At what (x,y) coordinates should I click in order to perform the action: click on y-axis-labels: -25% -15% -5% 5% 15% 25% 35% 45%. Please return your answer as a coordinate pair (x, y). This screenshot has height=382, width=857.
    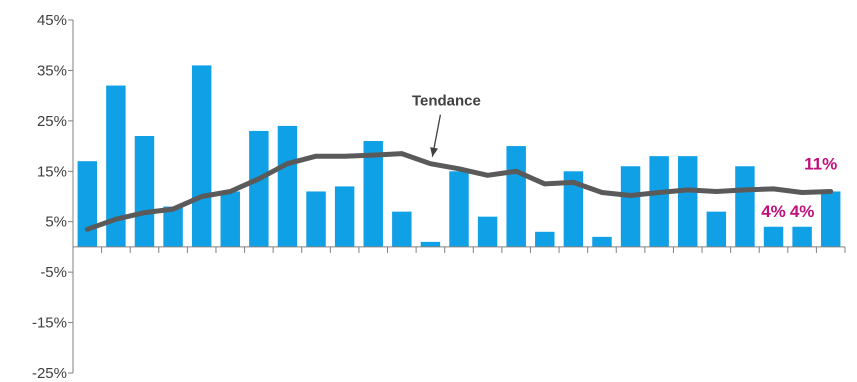
    Looking at the image, I should click on (49, 197).